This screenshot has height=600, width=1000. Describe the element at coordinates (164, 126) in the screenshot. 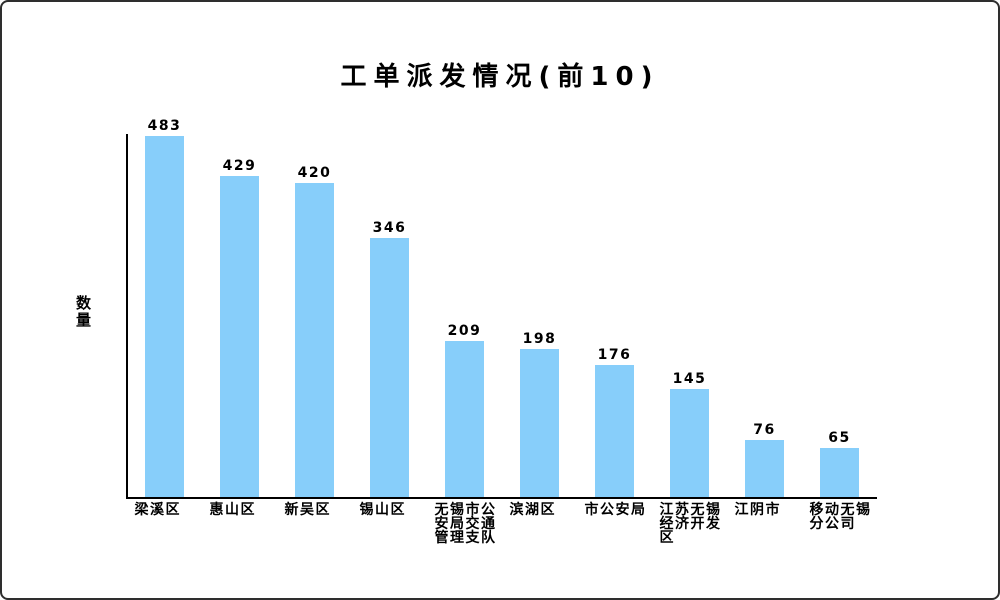

I see `bar-value-label: 483` at that location.